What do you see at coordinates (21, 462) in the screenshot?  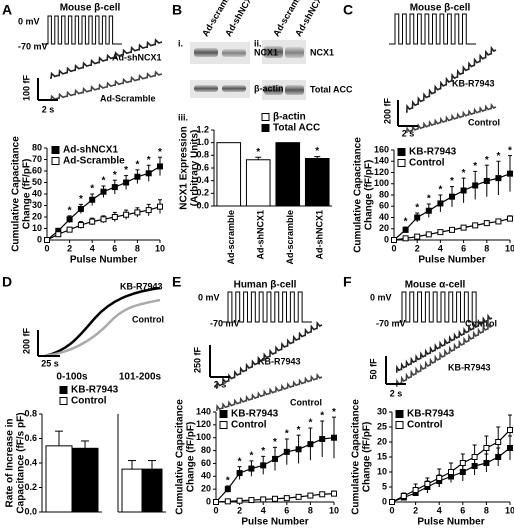 I see `y-axis-label: Capacitance (fF/s pF)` at bounding box center [21, 462].